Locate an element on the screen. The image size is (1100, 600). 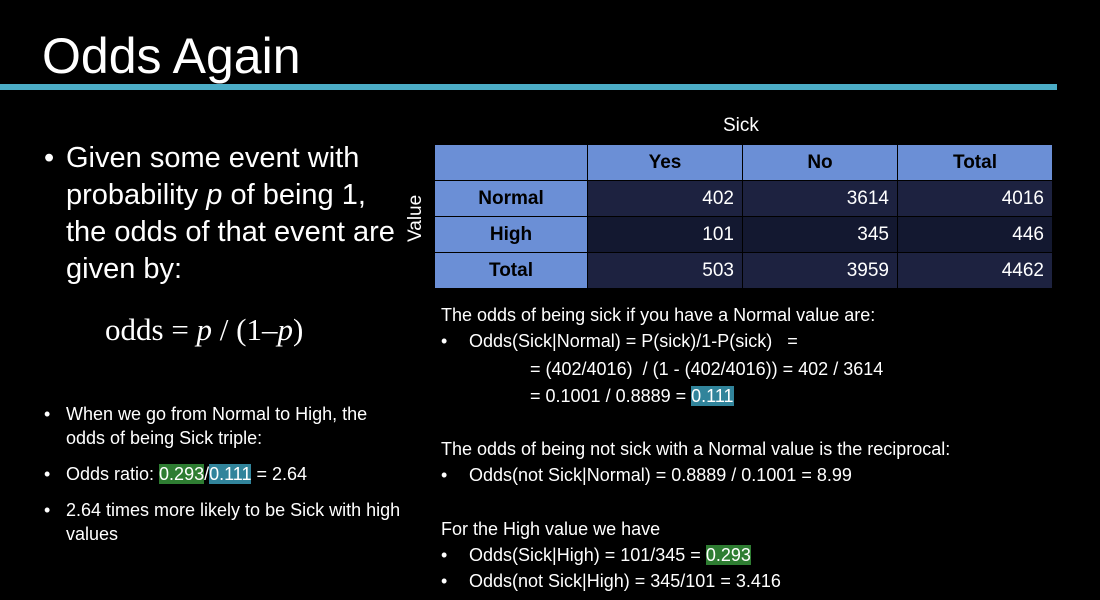
slide-title: Odds Again is located at coordinates (171, 56).